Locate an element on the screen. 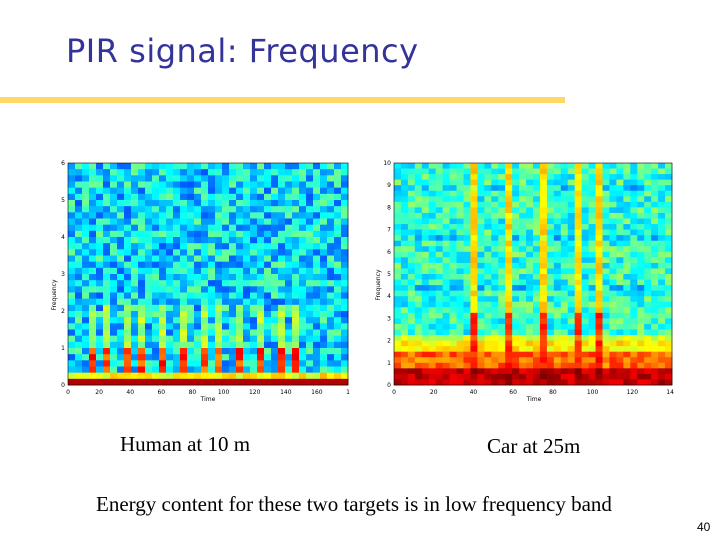 This screenshot has height=540, width=720. spectrogram-car-x-tick: 80 is located at coordinates (553, 392).